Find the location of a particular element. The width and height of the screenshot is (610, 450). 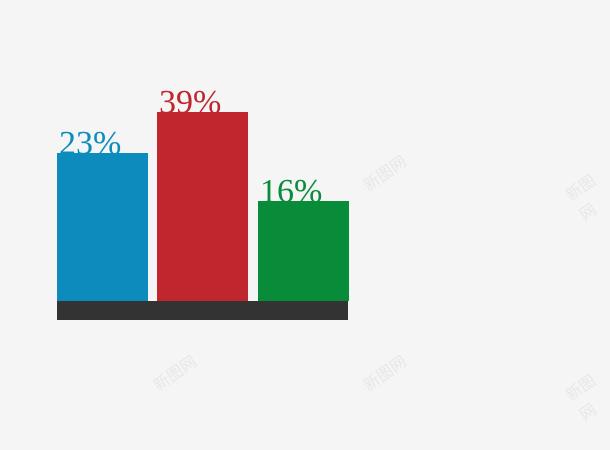

data-label: 23% is located at coordinates (90, 143).